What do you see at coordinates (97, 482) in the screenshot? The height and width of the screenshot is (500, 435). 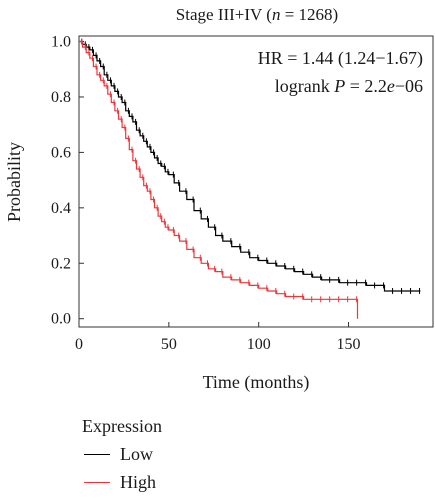 I see `legend-swatch-high` at bounding box center [97, 482].